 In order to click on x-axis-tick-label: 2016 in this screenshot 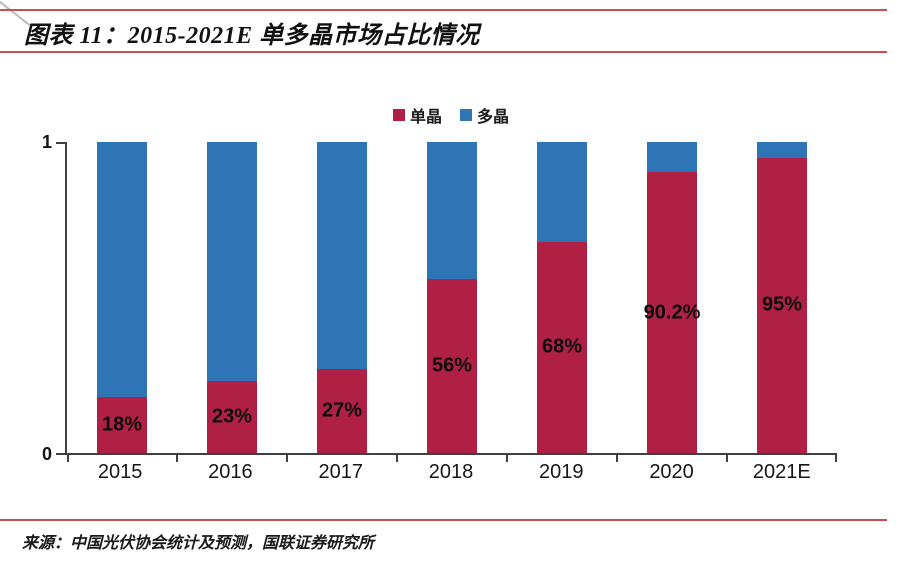, I will do `click(230, 472)`.